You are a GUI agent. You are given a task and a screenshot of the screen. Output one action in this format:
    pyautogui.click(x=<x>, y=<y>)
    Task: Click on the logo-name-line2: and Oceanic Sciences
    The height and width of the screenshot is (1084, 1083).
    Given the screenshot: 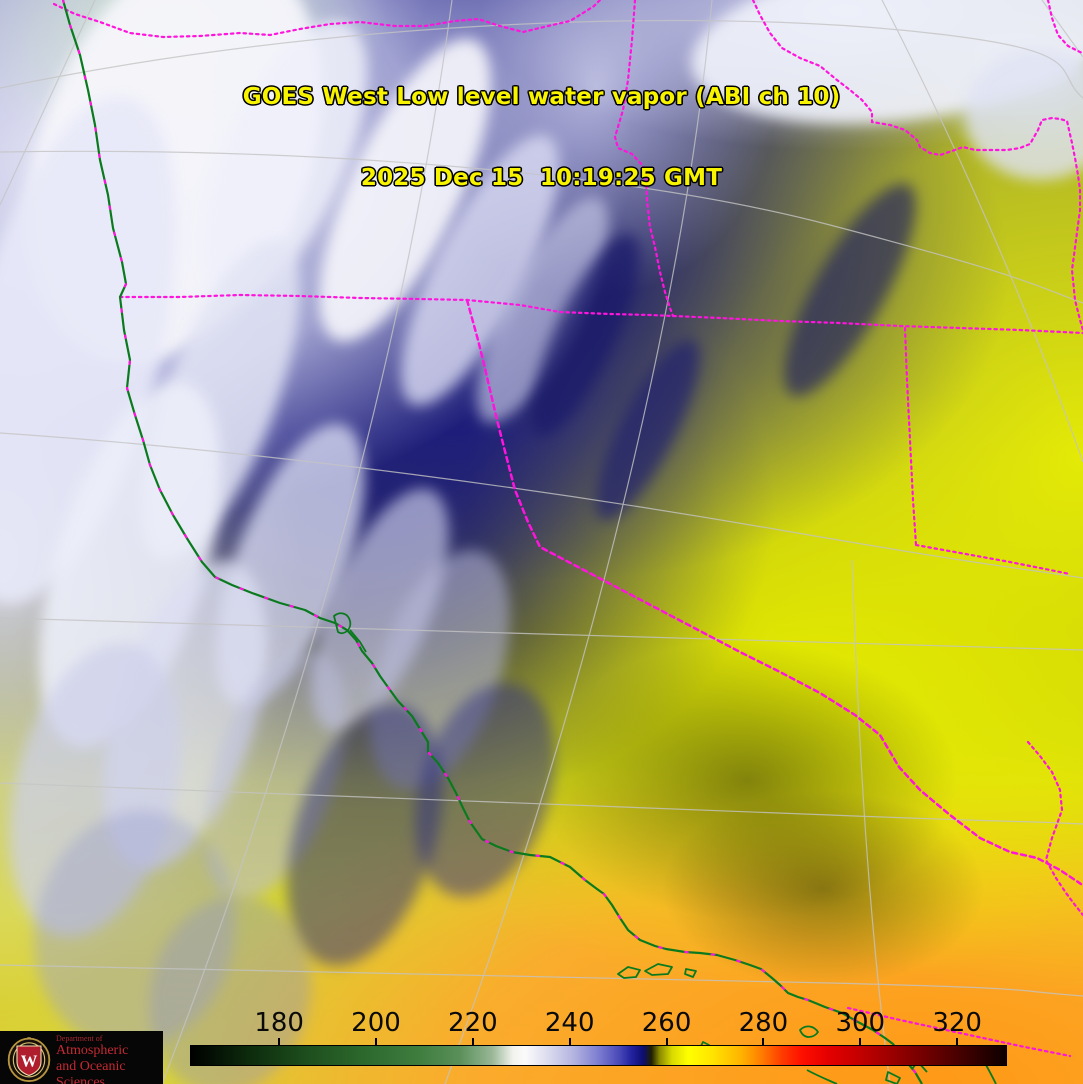 What is the action you would take?
    pyautogui.click(x=91, y=1071)
    